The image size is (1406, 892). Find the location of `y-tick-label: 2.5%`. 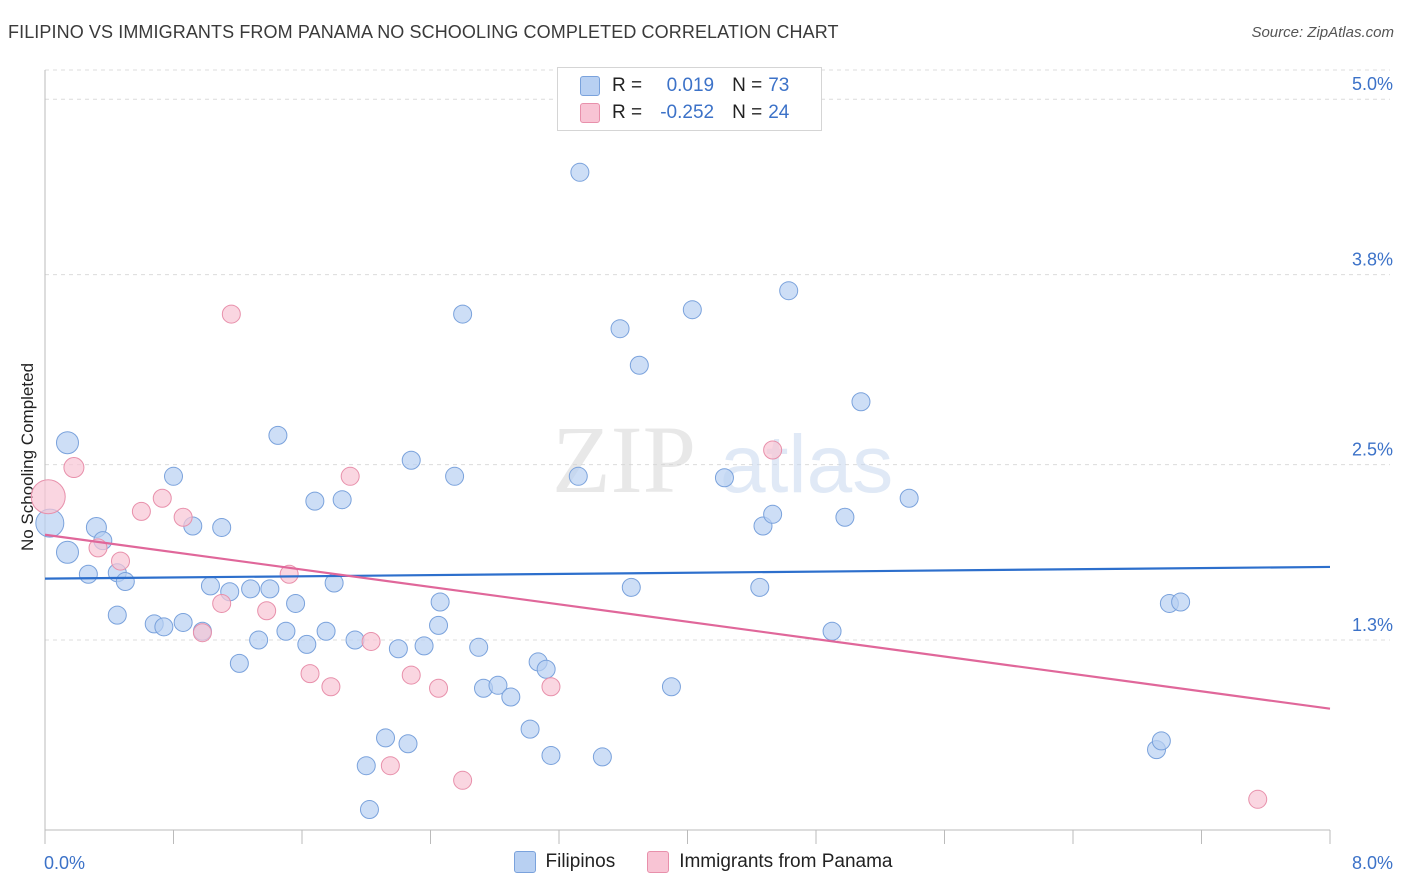

y-tick-label: 2.5% is located at coordinates (1372, 450).